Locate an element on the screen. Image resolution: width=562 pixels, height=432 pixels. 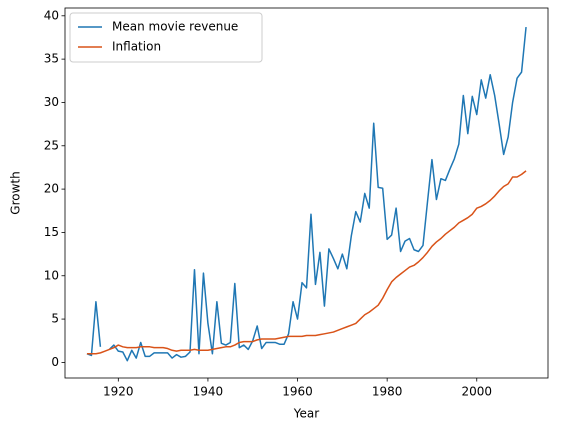
y-tick-label: 25 is located at coordinates (51, 145).